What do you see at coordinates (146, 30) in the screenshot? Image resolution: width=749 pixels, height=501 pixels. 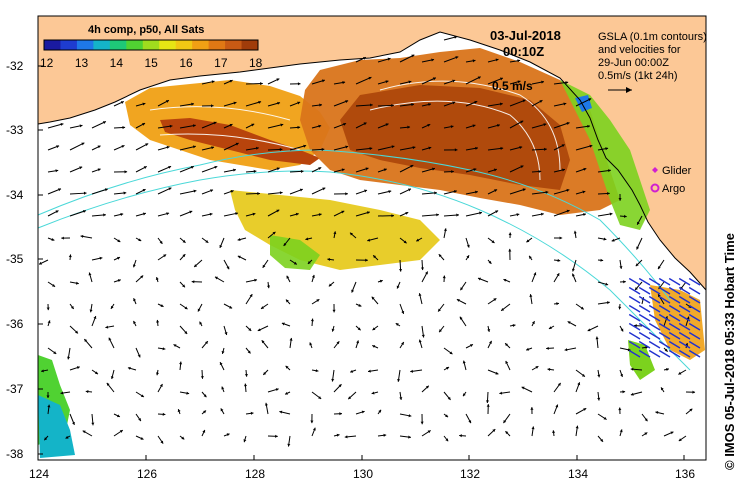 I see `colorbar-title: 4h comp, p50, All Sats` at bounding box center [146, 30].